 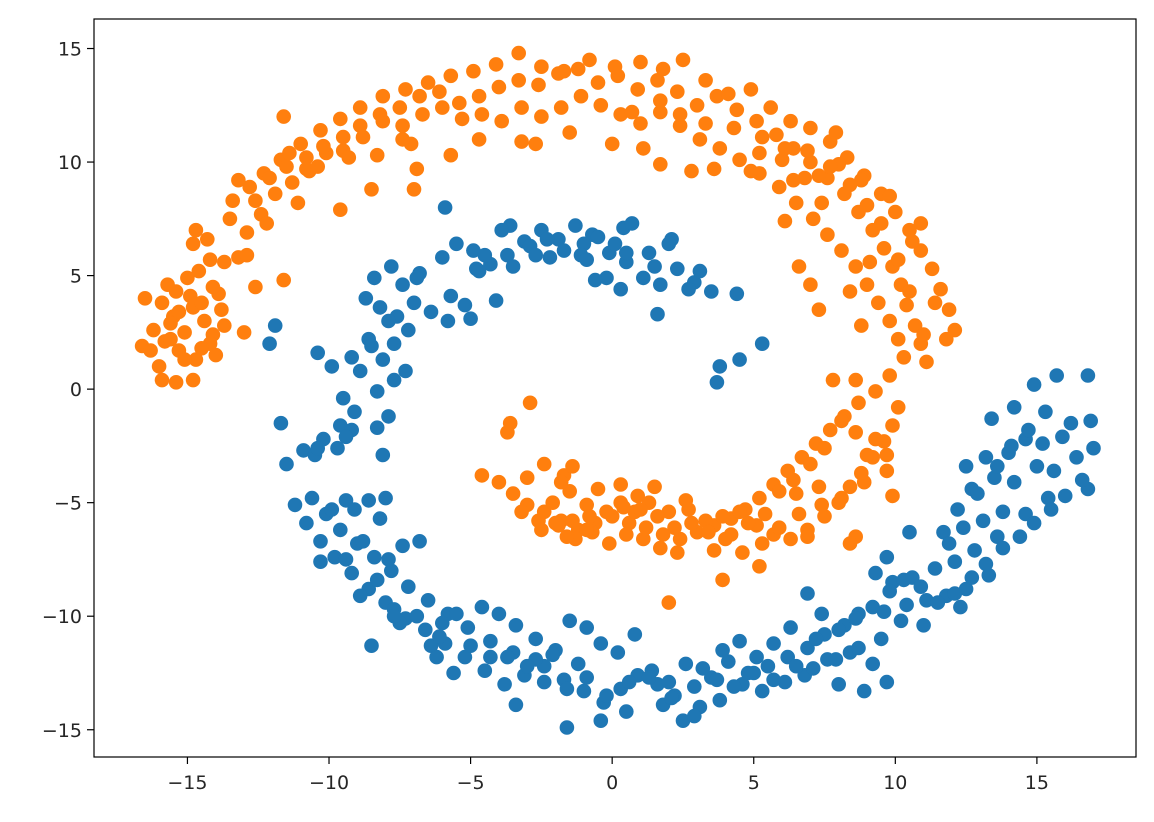 What do you see at coordinates (608, 775) in the screenshot?
I see `x-axis: −15 −10 −5 0 5 10 15` at bounding box center [608, 775].